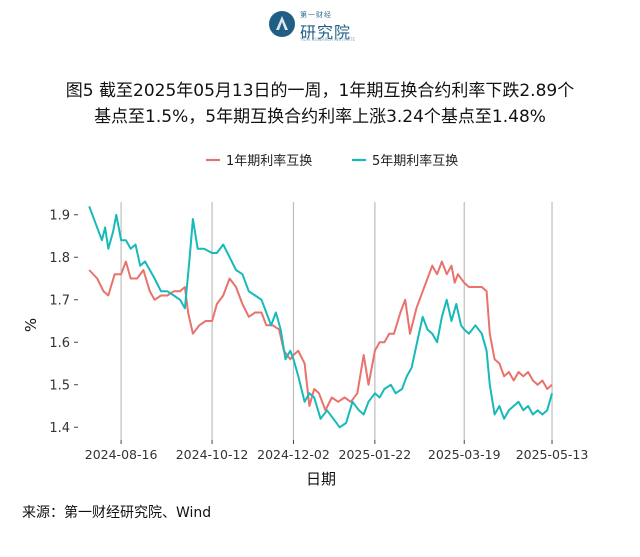  What do you see at coordinates (321, 479) in the screenshot?
I see `x-axis-label: 日期` at bounding box center [321, 479].